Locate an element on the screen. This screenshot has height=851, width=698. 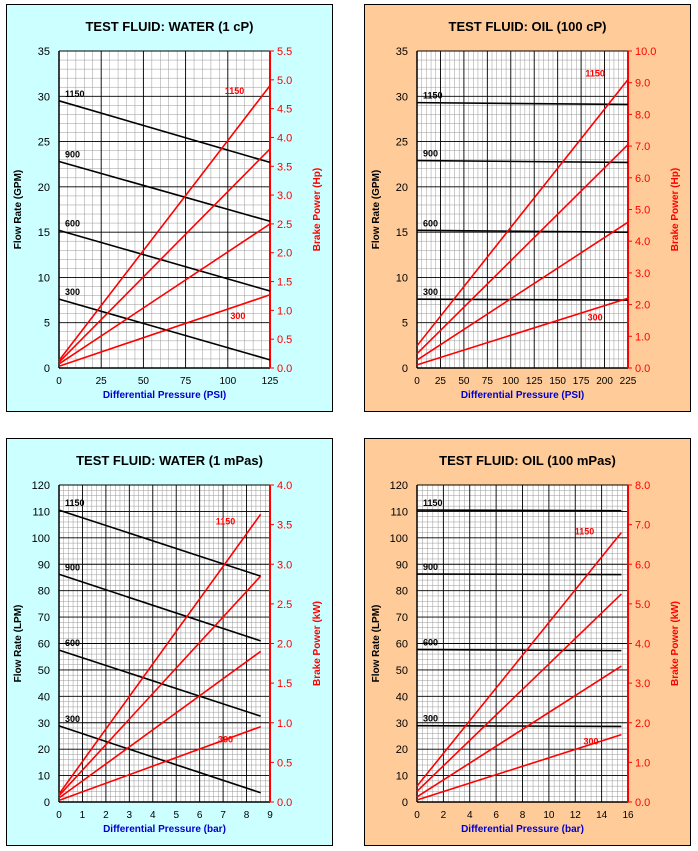
y-tick-label: 15 is located at coordinates (44, 233).